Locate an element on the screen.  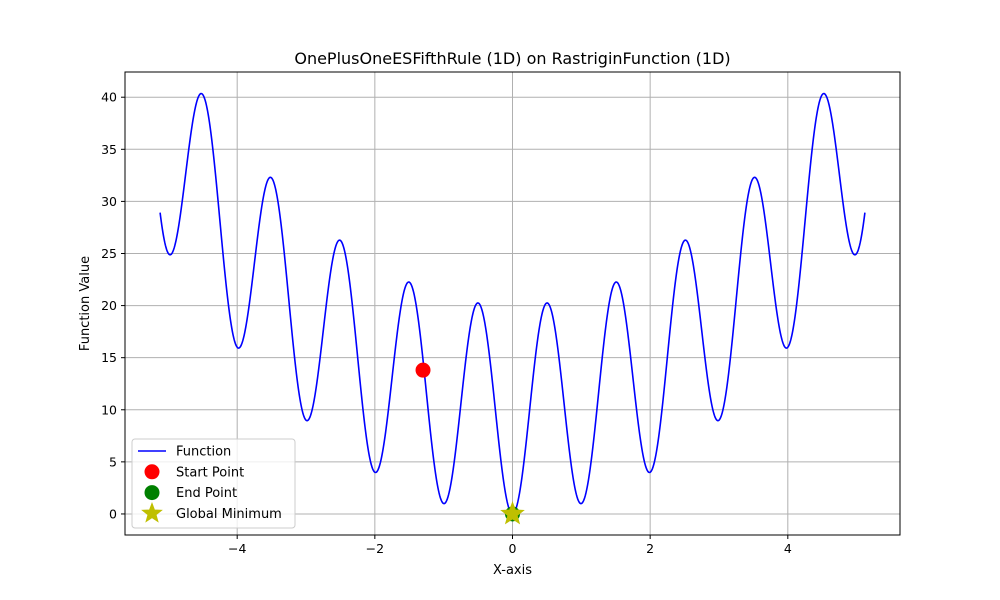
x-tick-label: −4 is located at coordinates (237, 548).